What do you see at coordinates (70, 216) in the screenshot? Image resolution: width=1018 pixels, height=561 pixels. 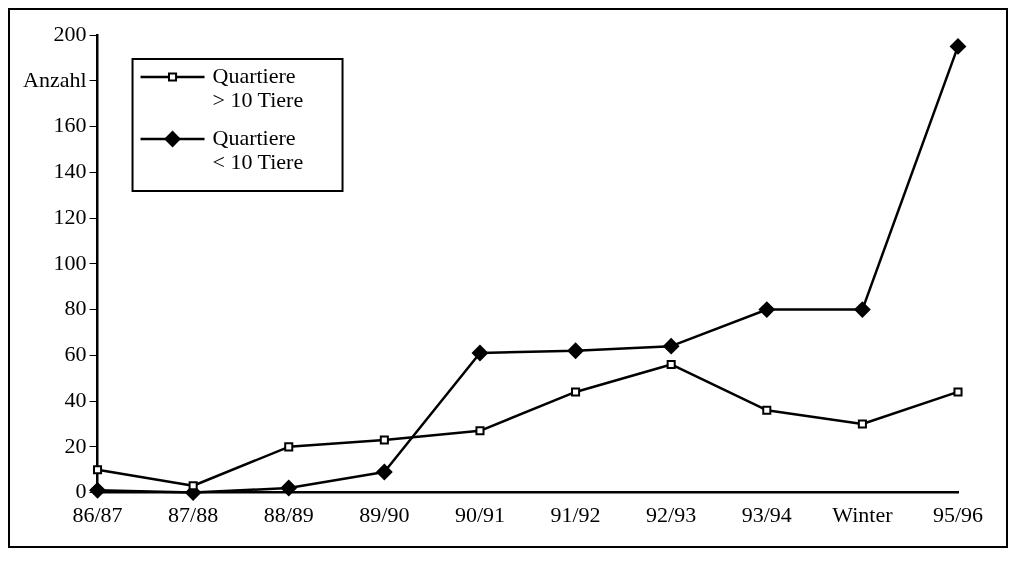 I see `y-tick-label: 120` at bounding box center [70, 216].